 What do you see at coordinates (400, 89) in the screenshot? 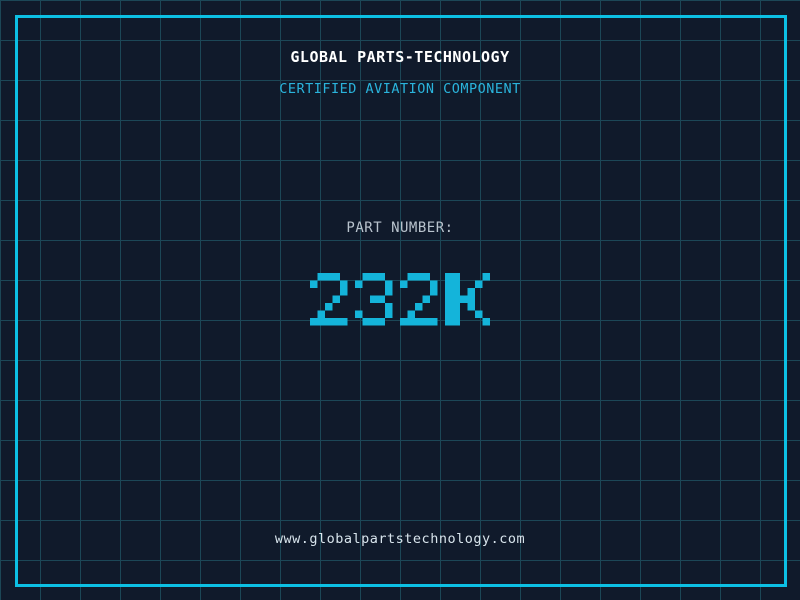
I see `tagline: CERTIFIED AVIATION COMPONENT` at bounding box center [400, 89].